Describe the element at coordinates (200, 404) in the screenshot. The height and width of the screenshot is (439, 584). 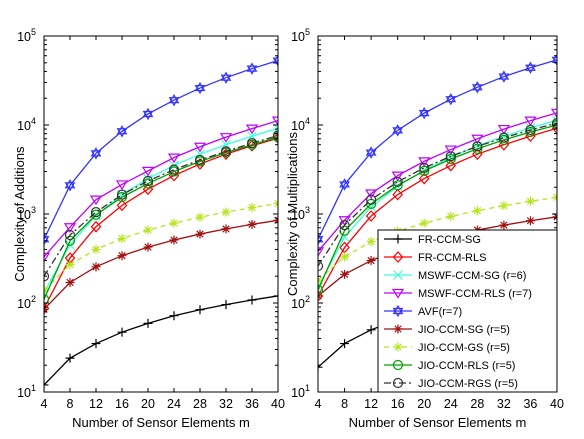
I see `x-tick-label: 28` at that location.